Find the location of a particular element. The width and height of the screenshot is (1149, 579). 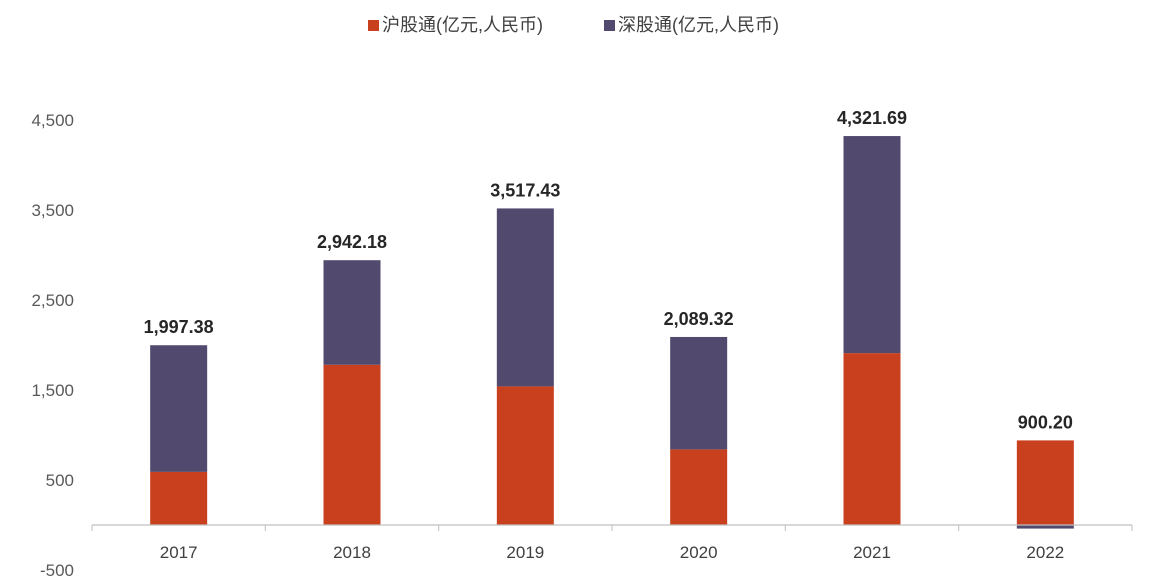

total-label-2022: 900.20 is located at coordinates (1045, 422).